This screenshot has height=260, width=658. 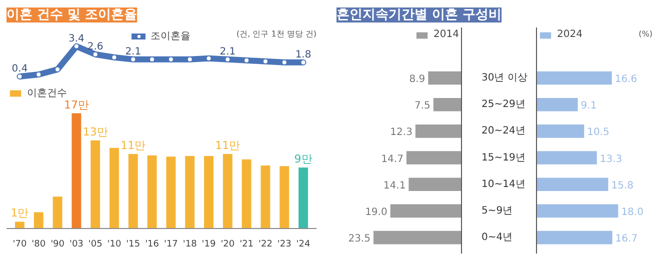 I want to click on data-label: 18.0, so click(x=632, y=212).